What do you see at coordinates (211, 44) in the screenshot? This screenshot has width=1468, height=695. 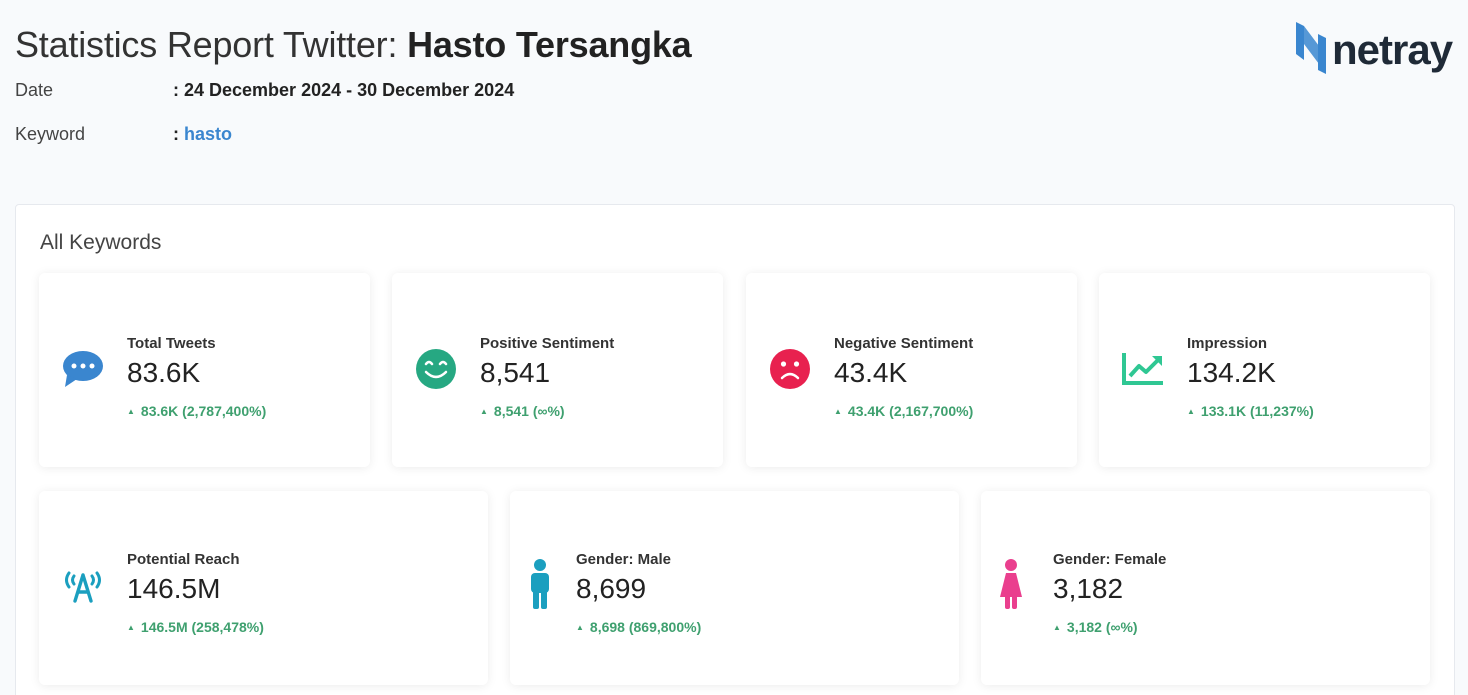 I see `report-title-prefix: Statistics Report Twitter:` at bounding box center [211, 44].